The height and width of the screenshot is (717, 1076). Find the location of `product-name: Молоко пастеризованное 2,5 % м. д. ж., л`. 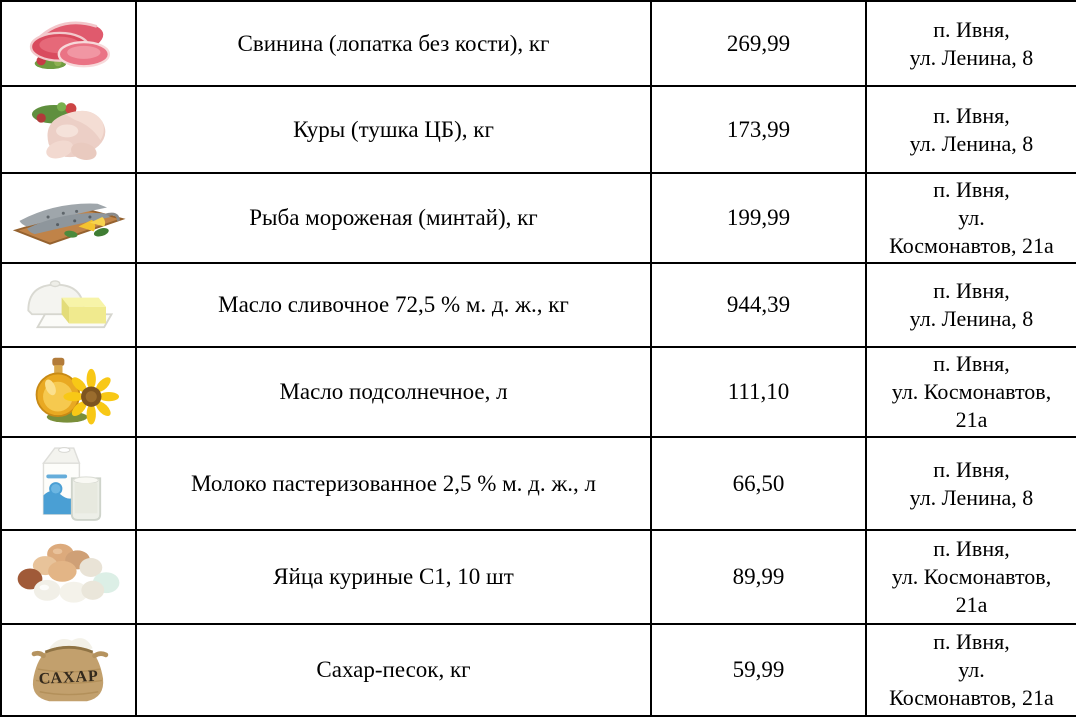

product-name: Молоко пастеризованное 2,5 % м. д. ж., л is located at coordinates (393, 483).